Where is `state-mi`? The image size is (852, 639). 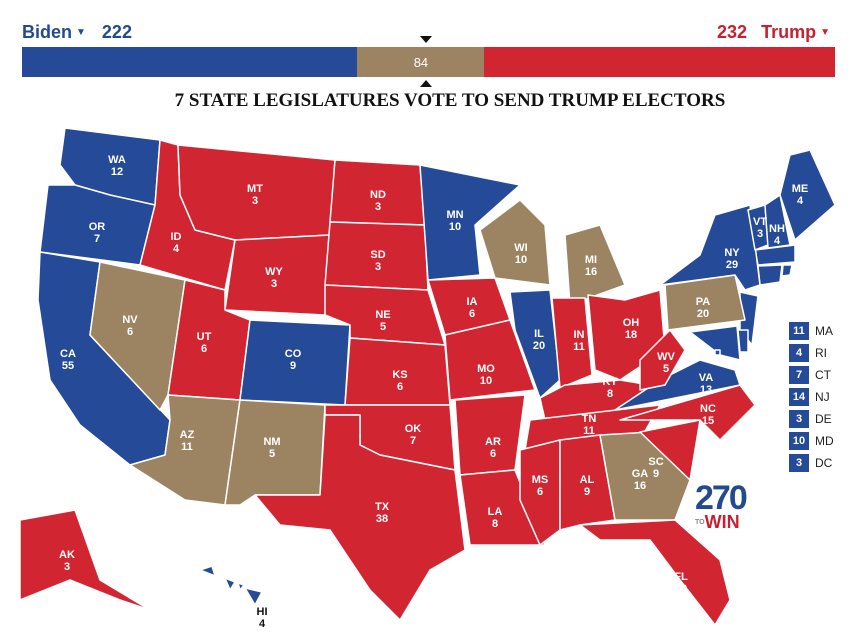
state-mi is located at coordinates (595, 265).